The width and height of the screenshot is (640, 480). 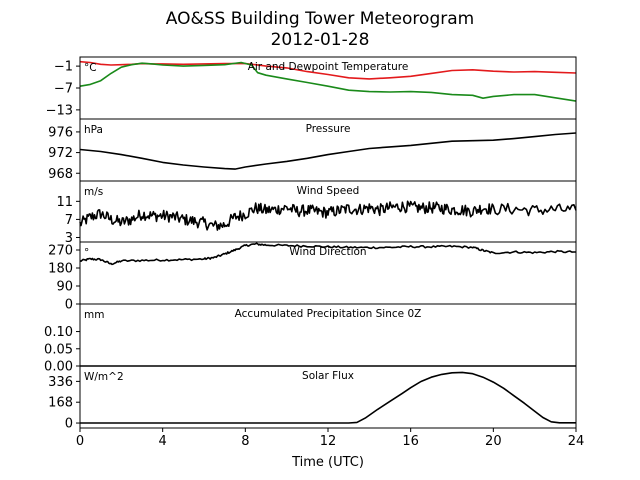 I want to click on y-tick-label-pres: 976, so click(x=60, y=132).